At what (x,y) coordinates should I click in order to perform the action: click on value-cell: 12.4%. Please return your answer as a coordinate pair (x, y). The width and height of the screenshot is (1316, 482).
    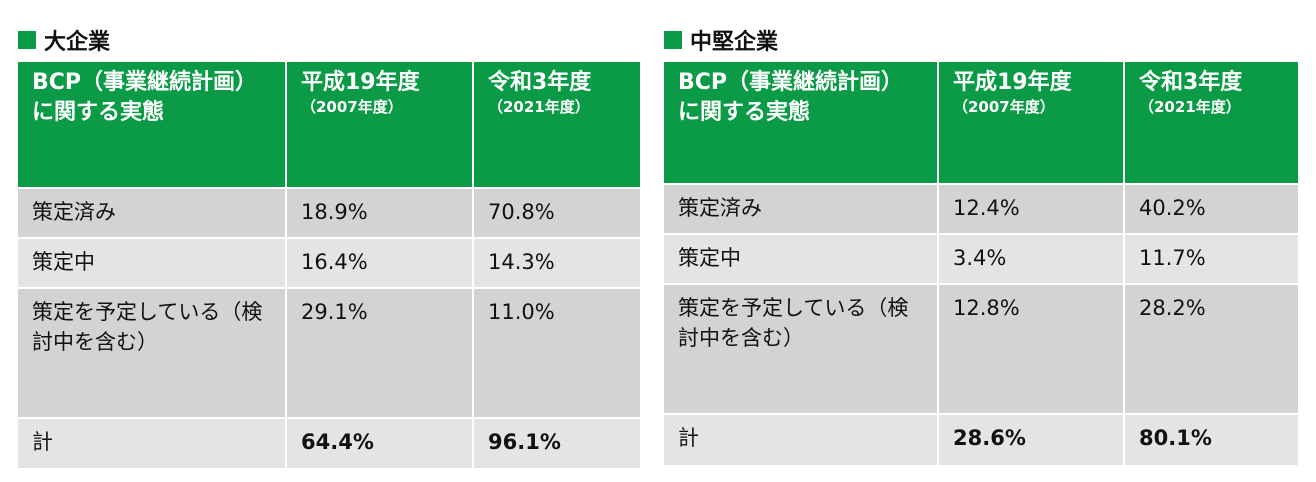
    Looking at the image, I should click on (1031, 209).